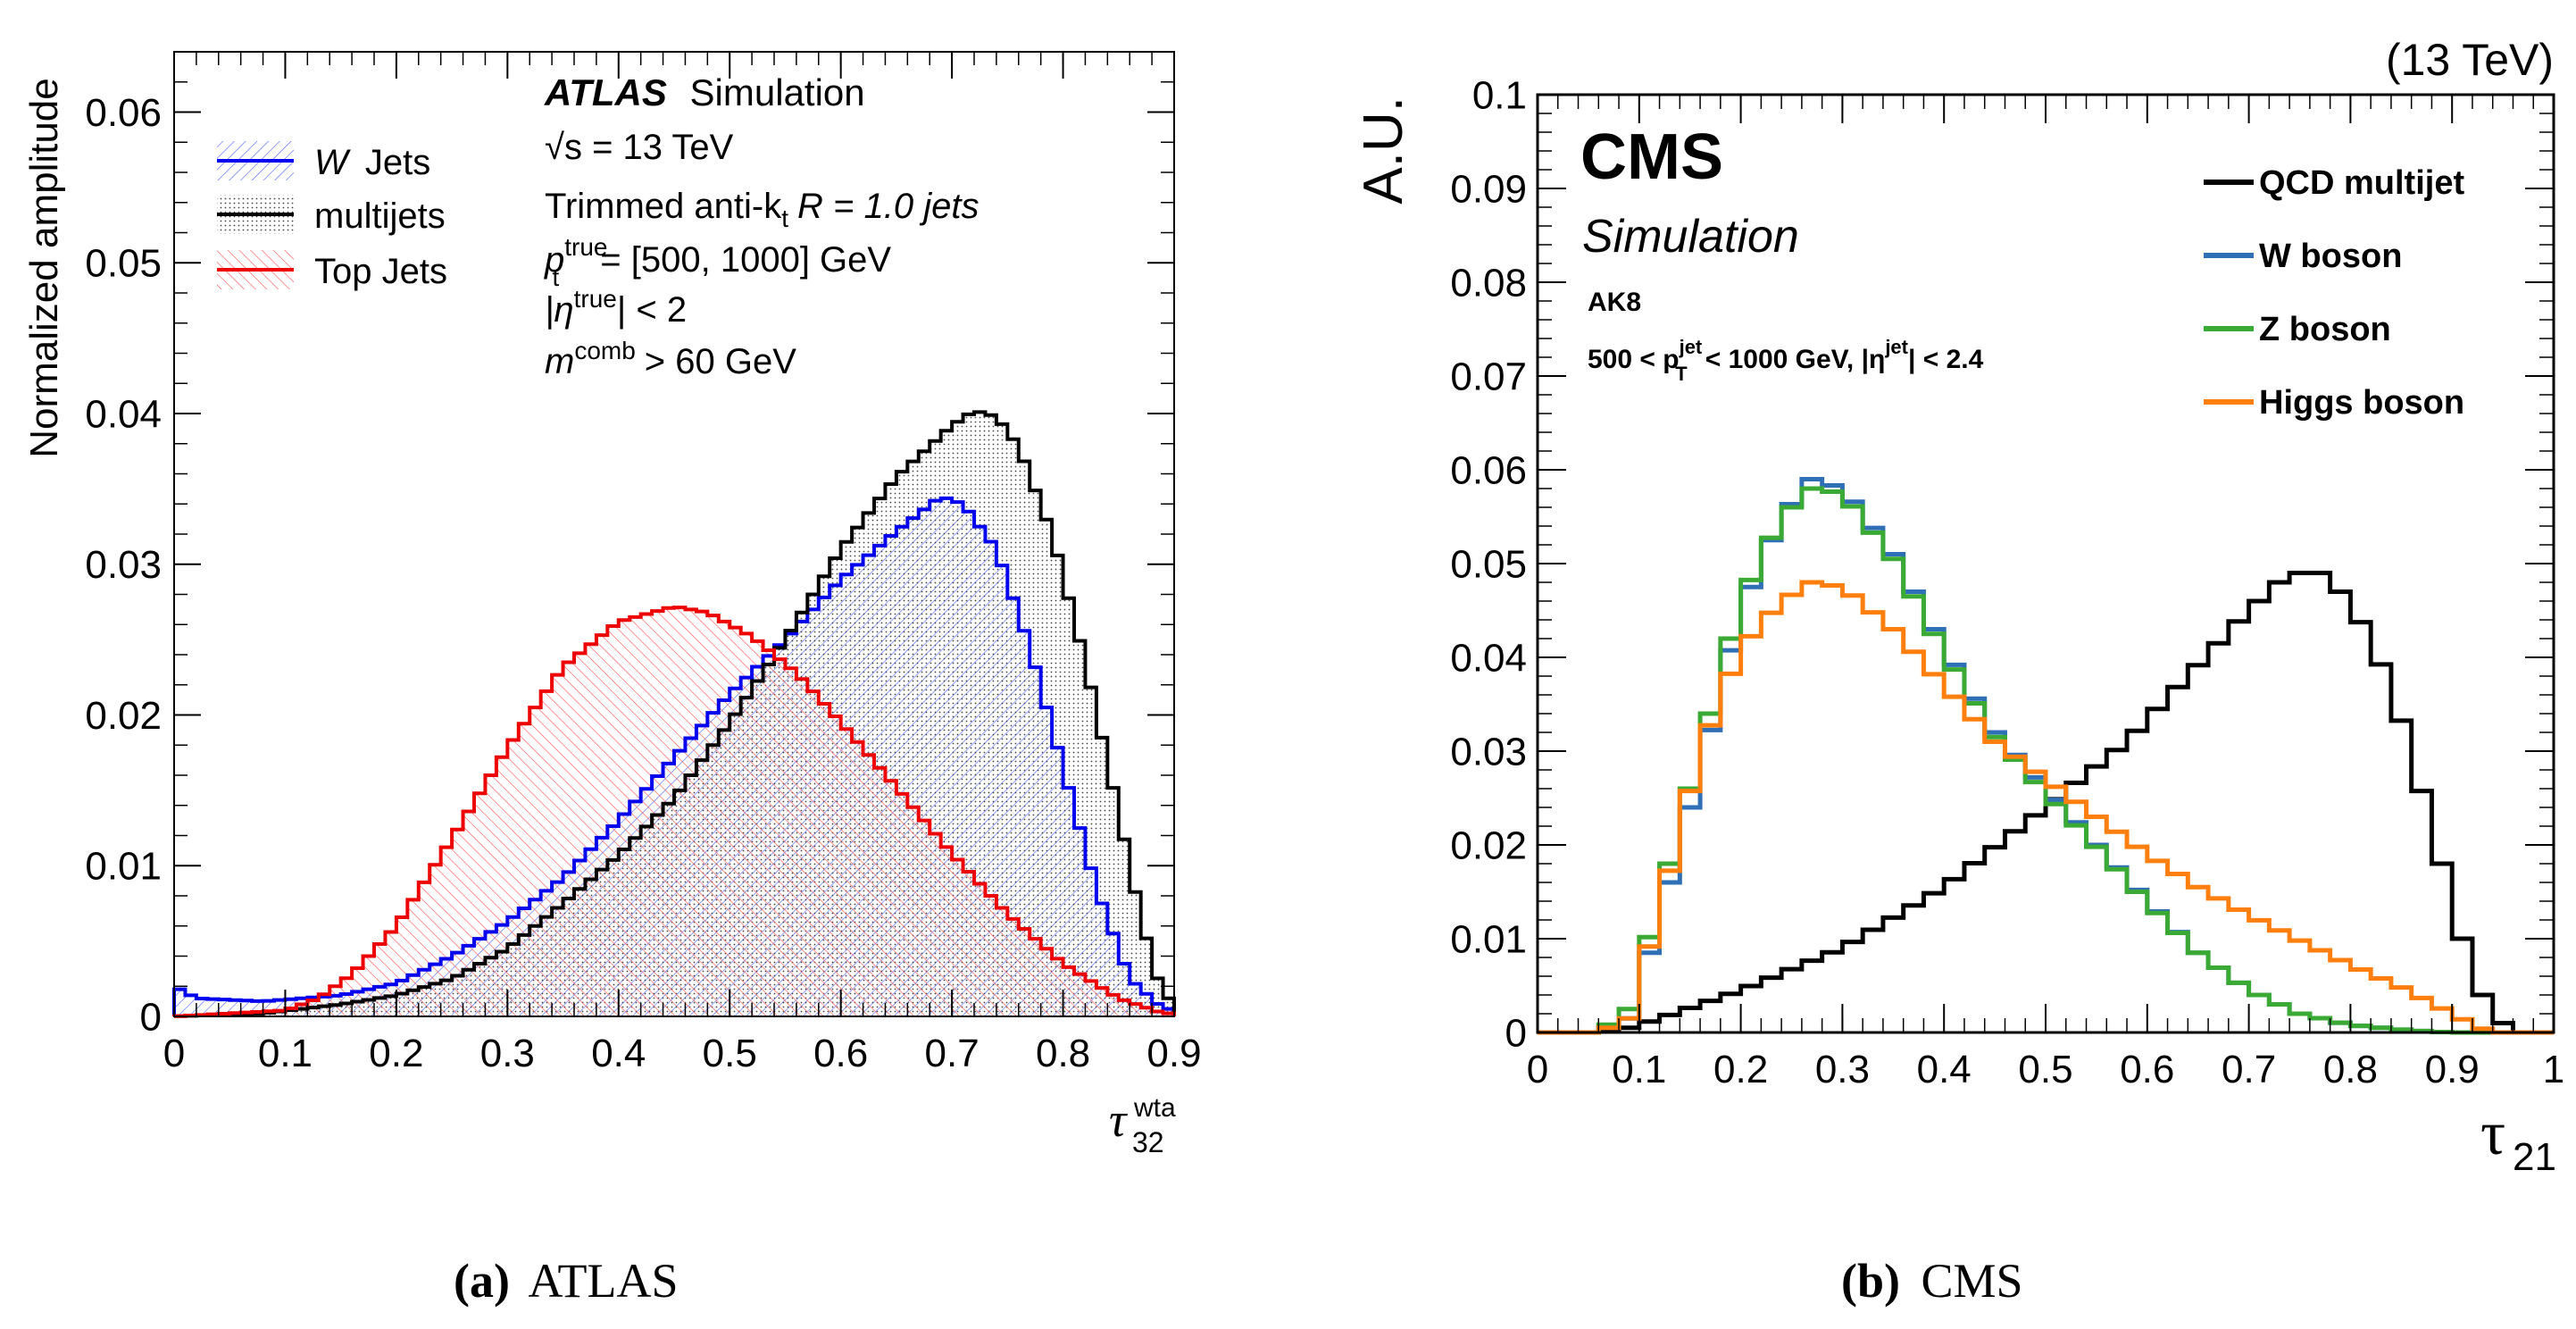  Describe the element at coordinates (2361, 183) in the screenshot. I see `cms-legend-qcd-label: QCD multijet` at that location.